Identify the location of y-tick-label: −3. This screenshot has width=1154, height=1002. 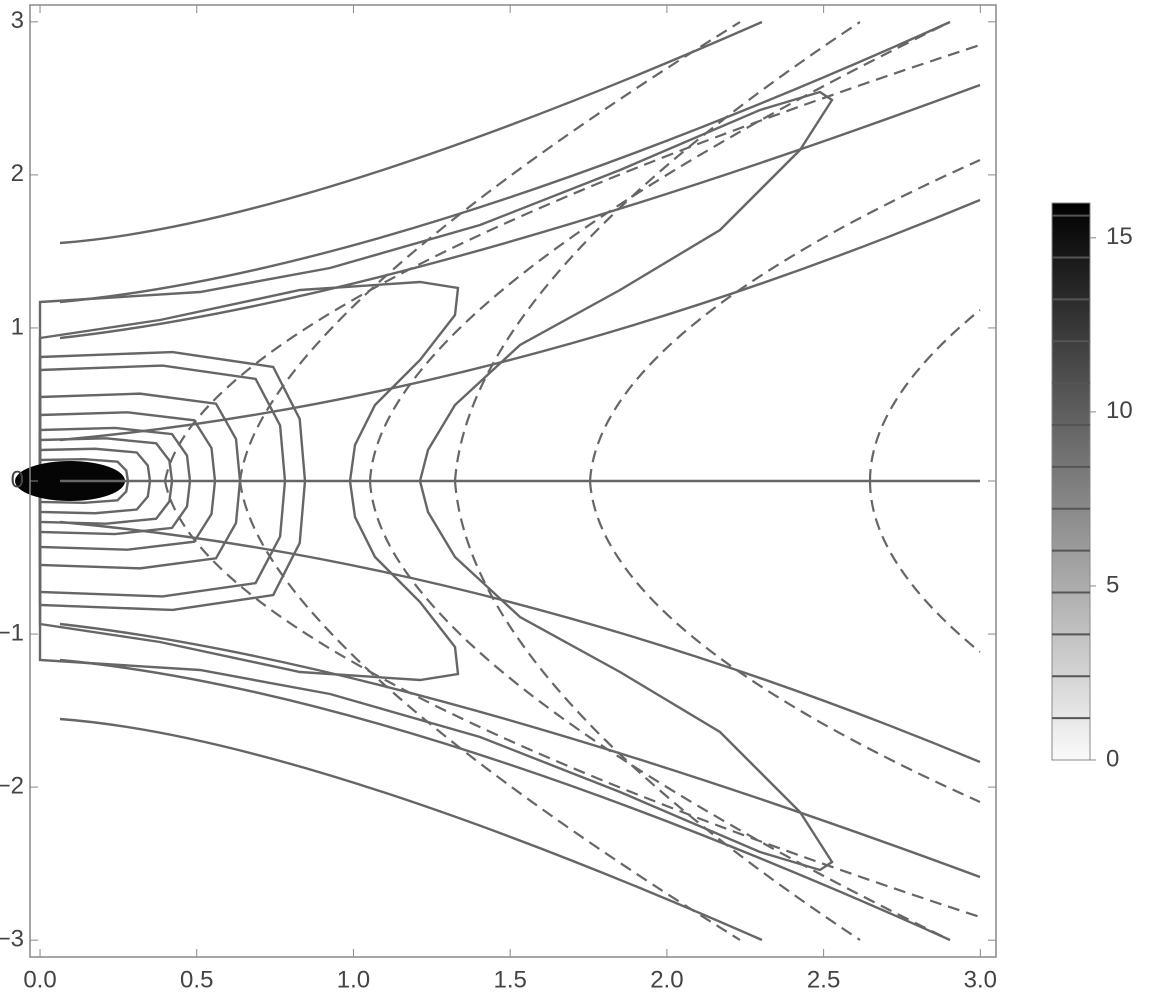
(12, 939).